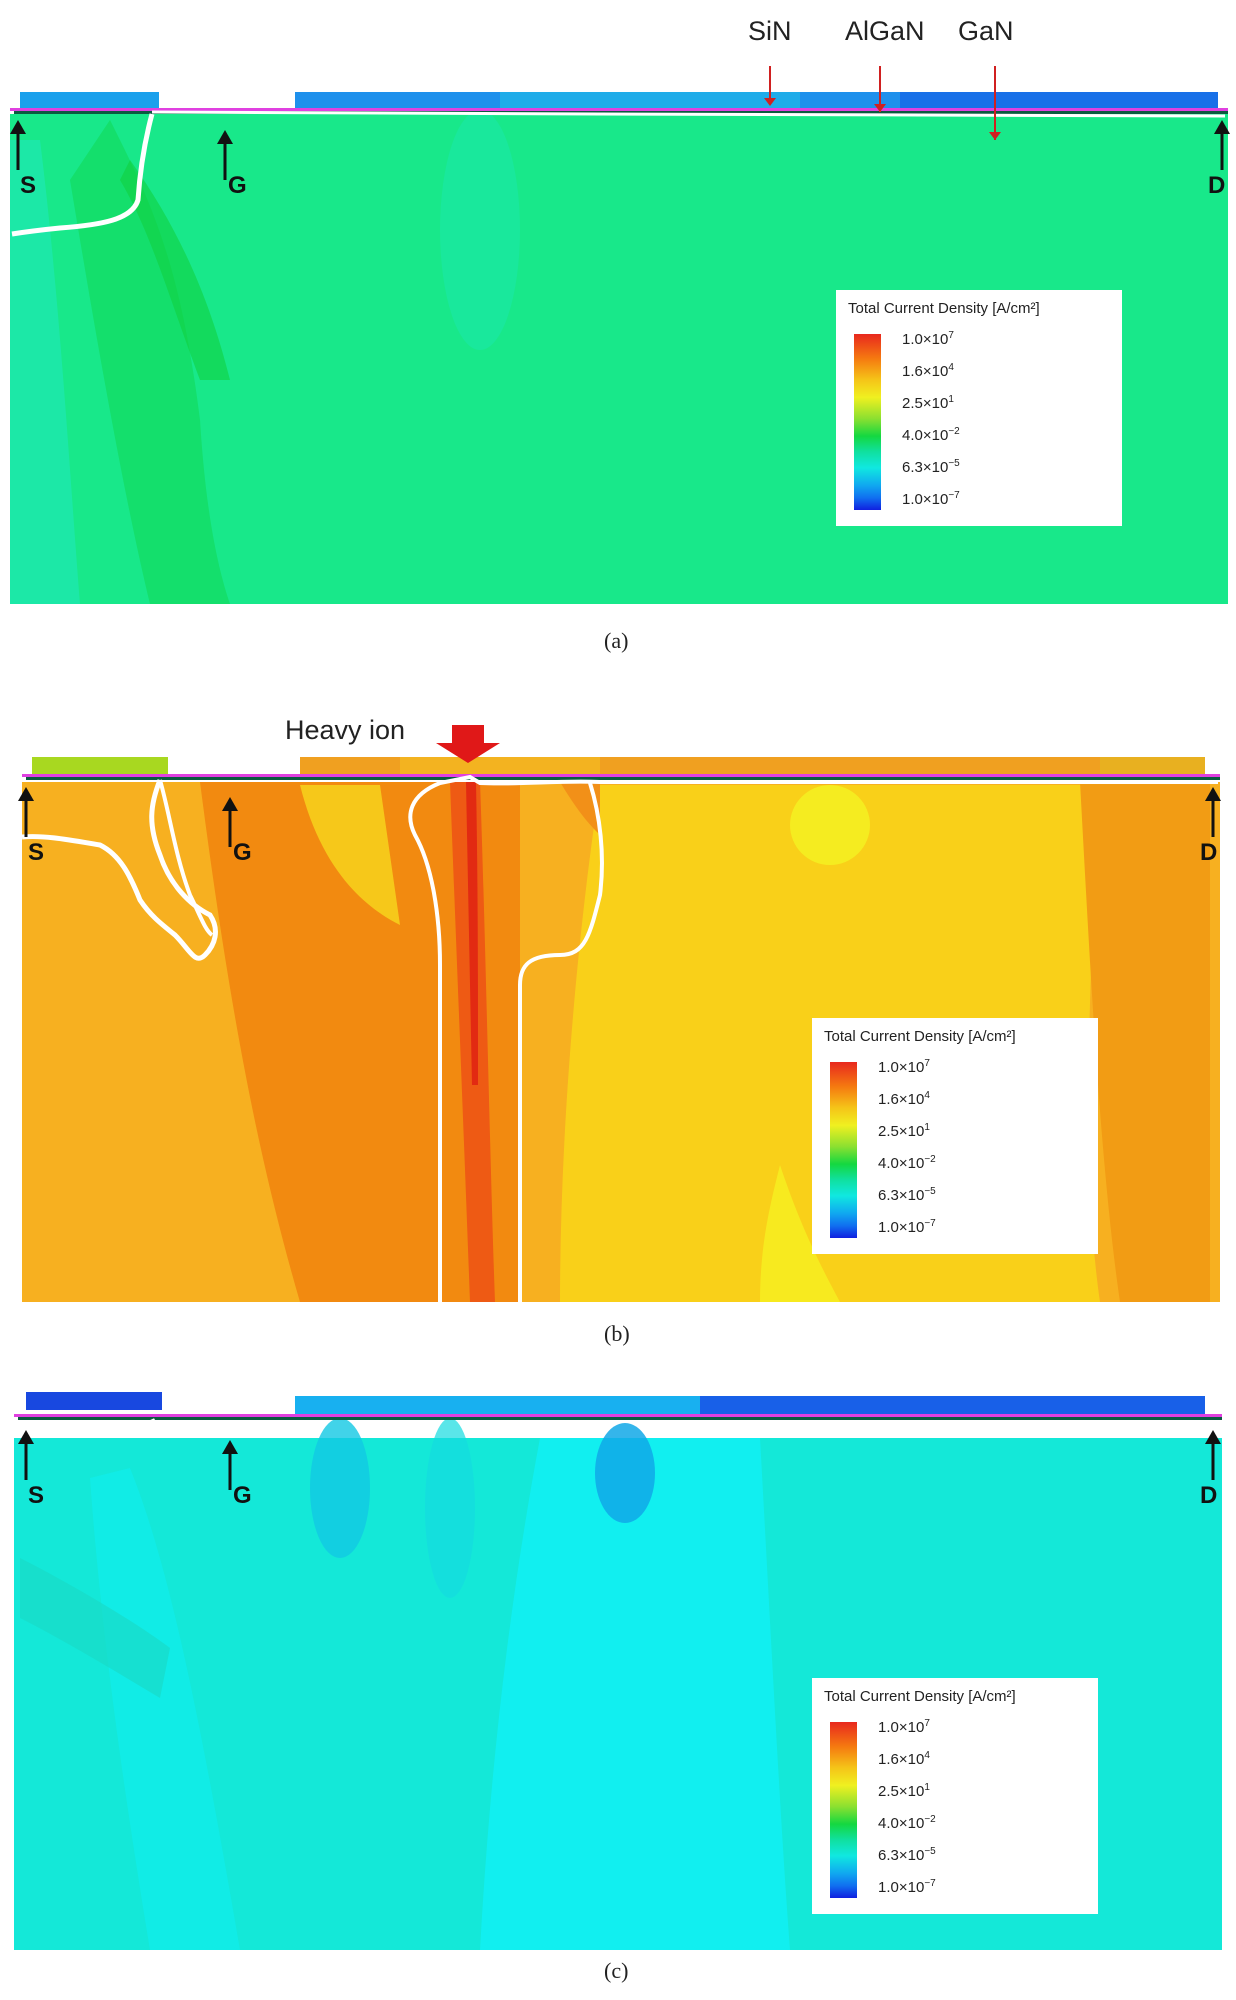 The height and width of the screenshot is (2000, 1236). What do you see at coordinates (885, 31) in the screenshot?
I see `algan-label: AlGaN` at bounding box center [885, 31].